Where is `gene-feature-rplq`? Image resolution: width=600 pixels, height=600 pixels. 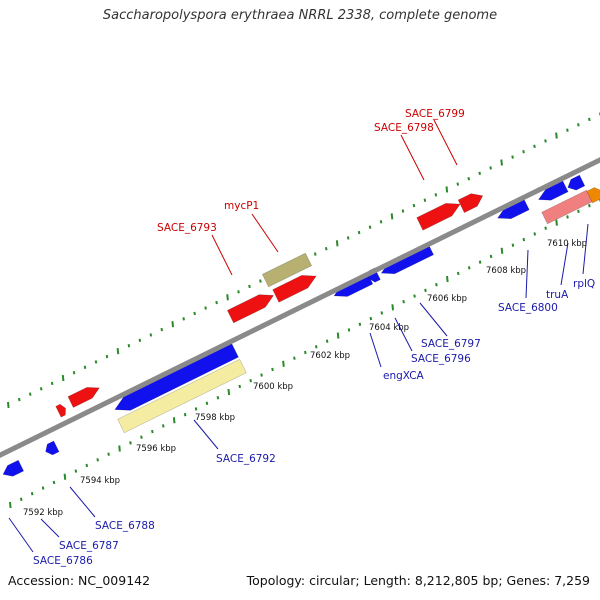
gene-feature-rplq is located at coordinates (593, 194).